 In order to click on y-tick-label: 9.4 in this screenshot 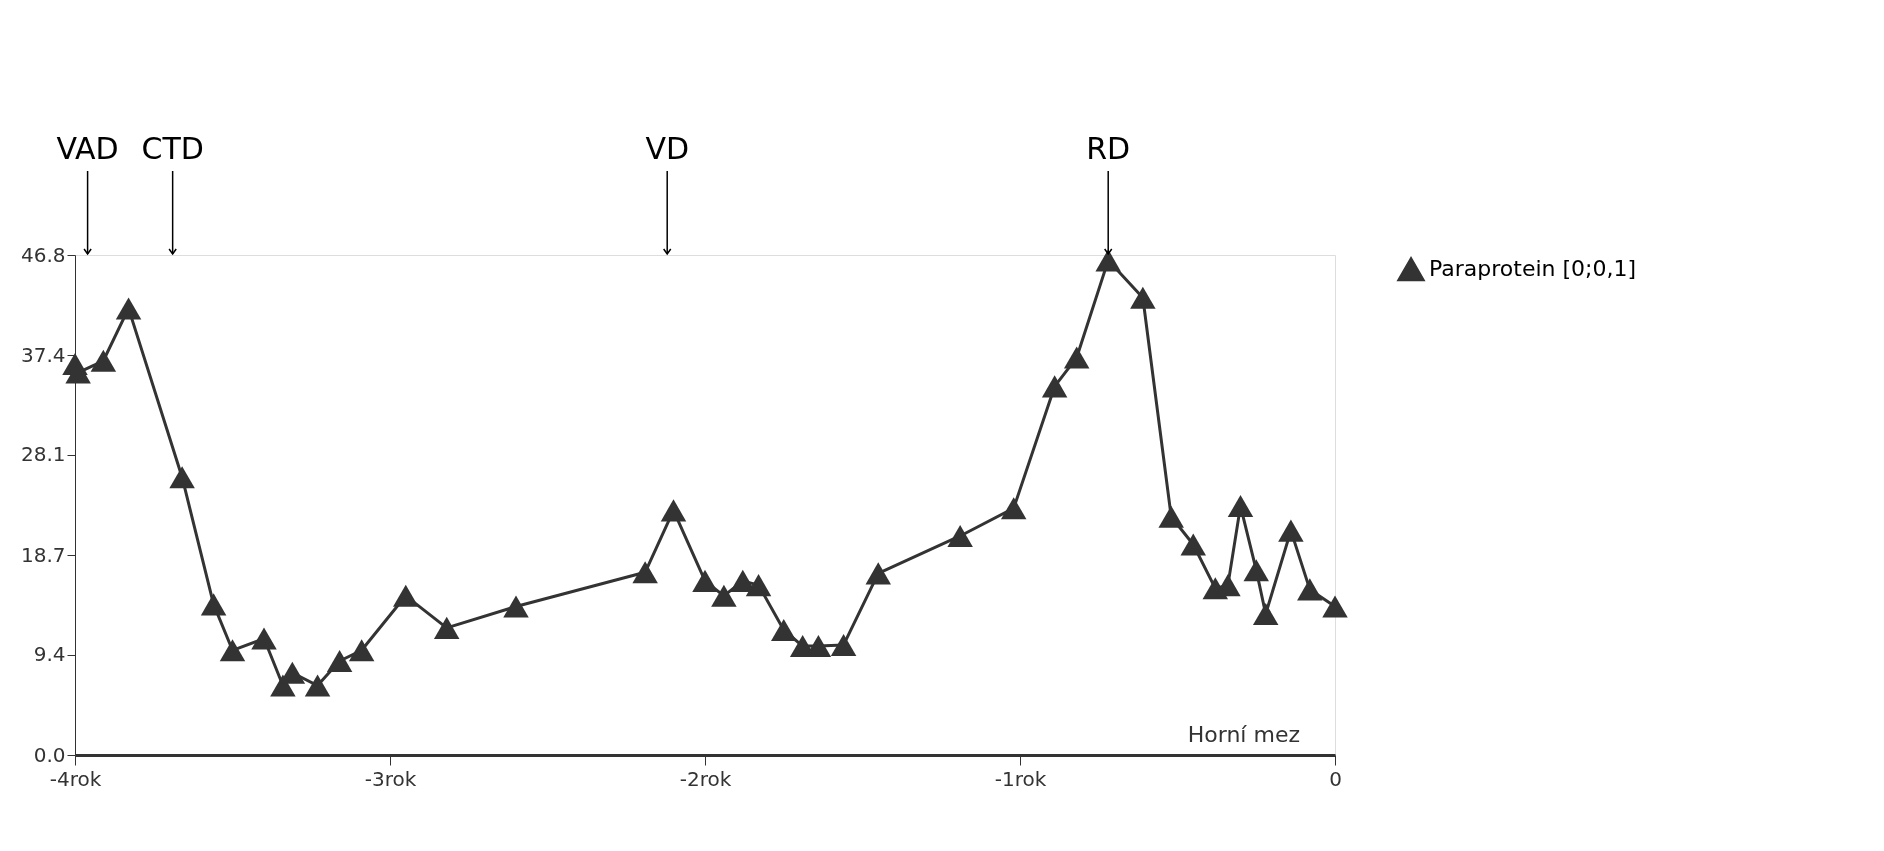, I will do `click(49, 654)`.